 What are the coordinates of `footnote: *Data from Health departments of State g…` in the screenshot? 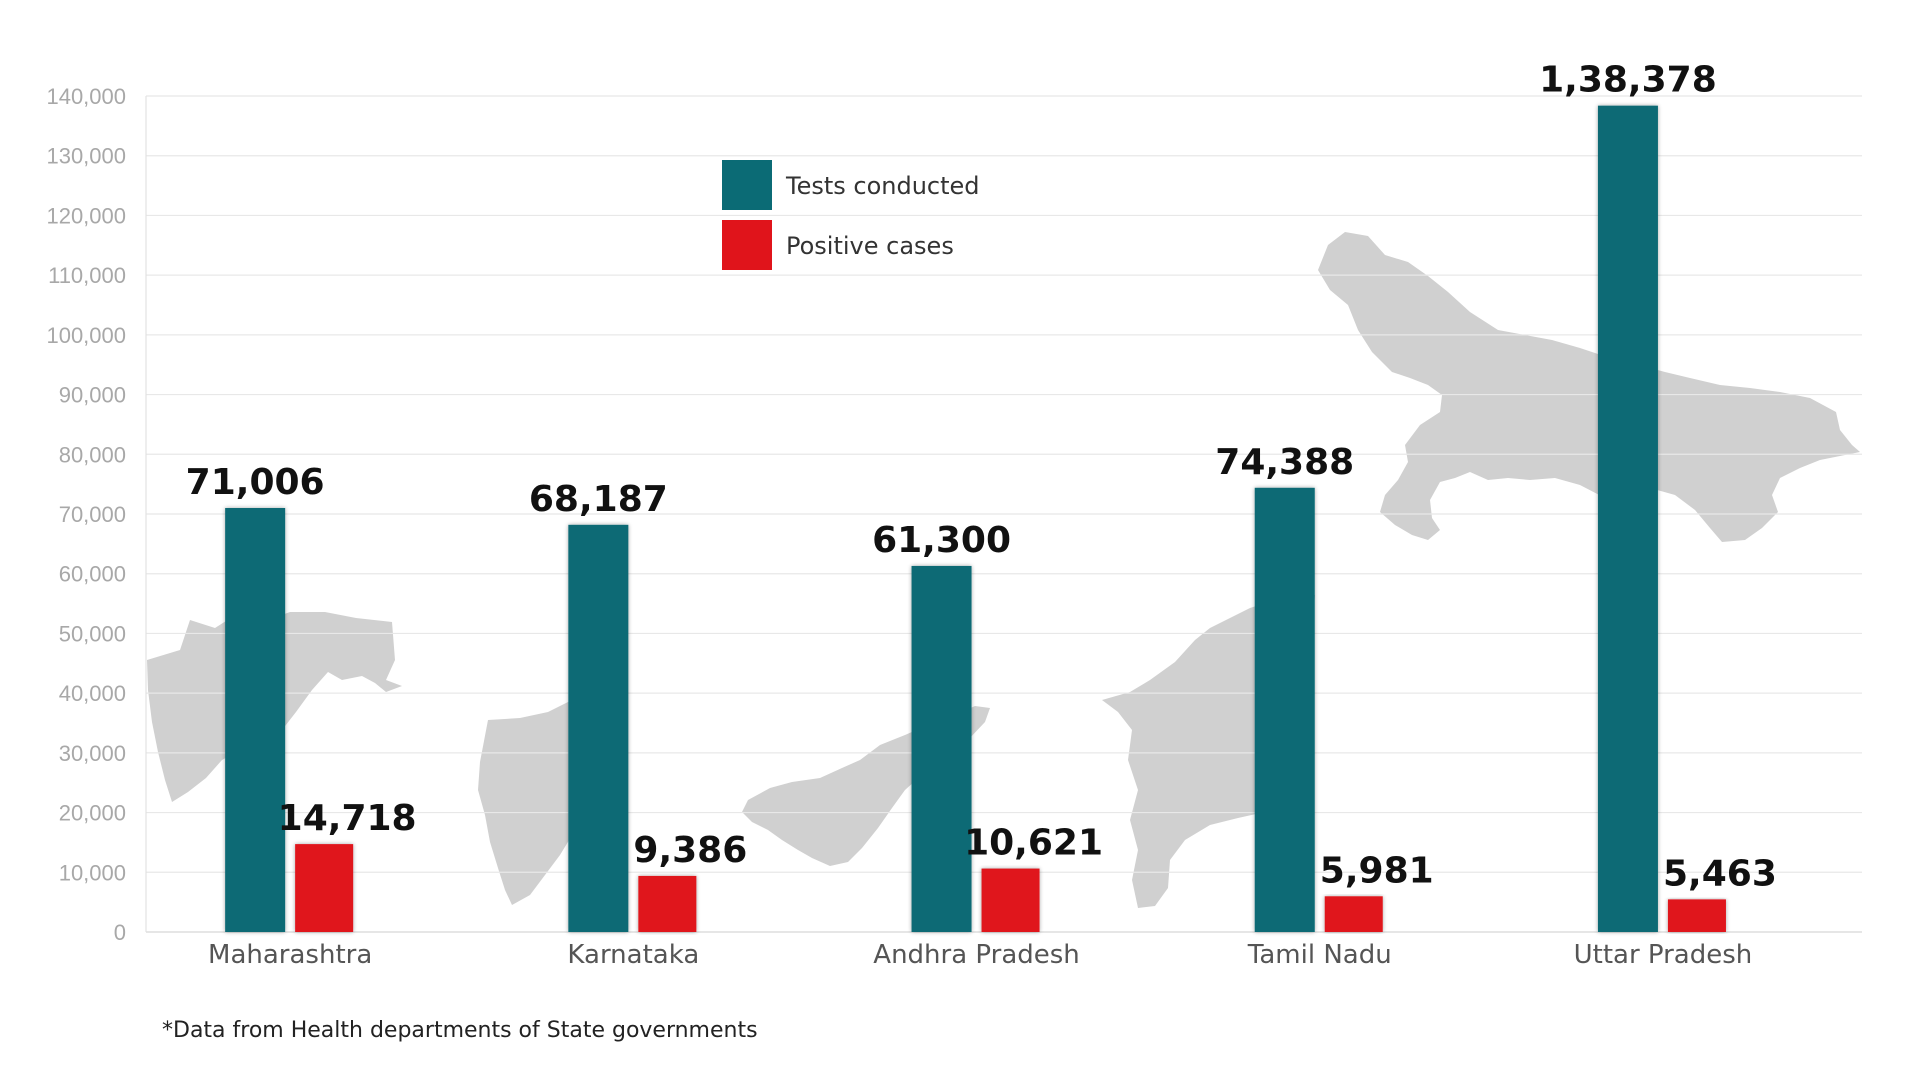 It's located at (460, 1030).